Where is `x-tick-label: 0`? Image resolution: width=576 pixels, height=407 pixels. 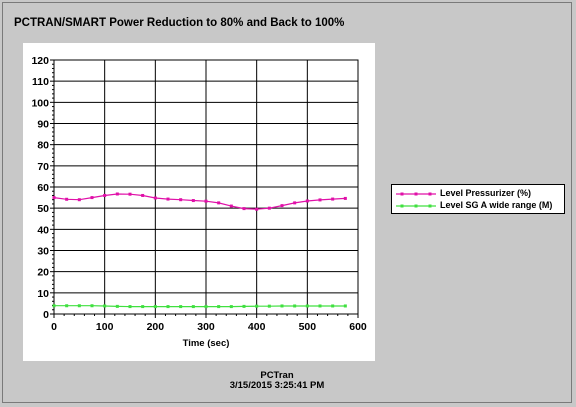
x-tick-label: 0 is located at coordinates (54, 327).